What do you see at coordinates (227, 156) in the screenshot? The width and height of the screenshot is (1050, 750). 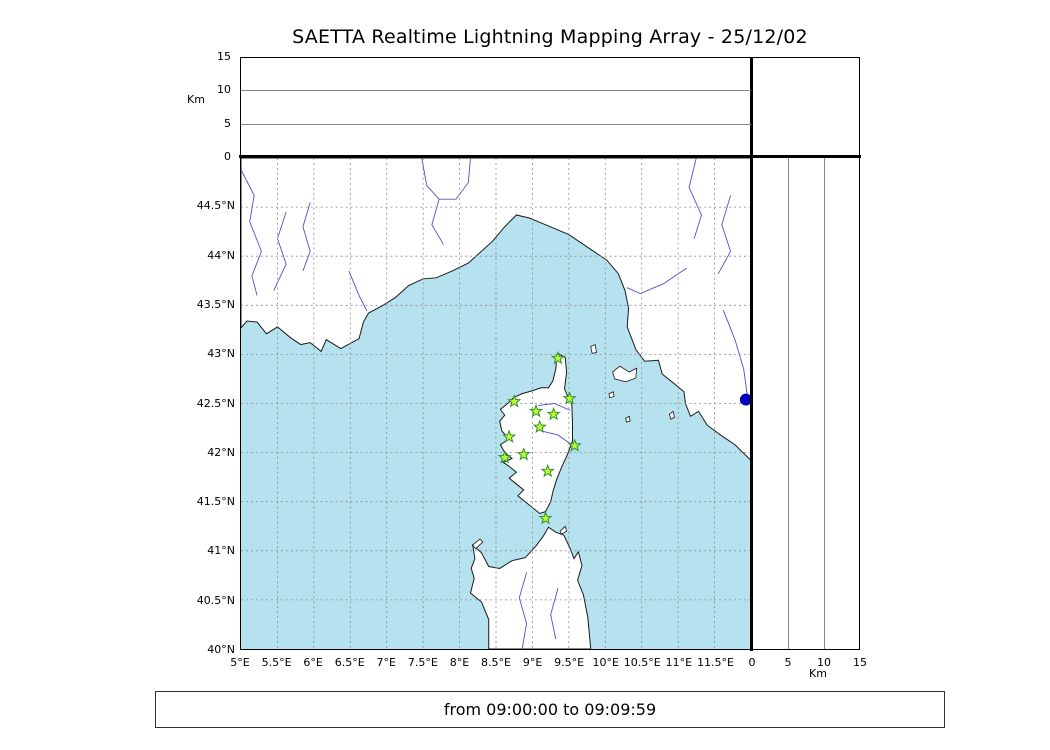 I see `altitude-tick-label: 0` at bounding box center [227, 156].